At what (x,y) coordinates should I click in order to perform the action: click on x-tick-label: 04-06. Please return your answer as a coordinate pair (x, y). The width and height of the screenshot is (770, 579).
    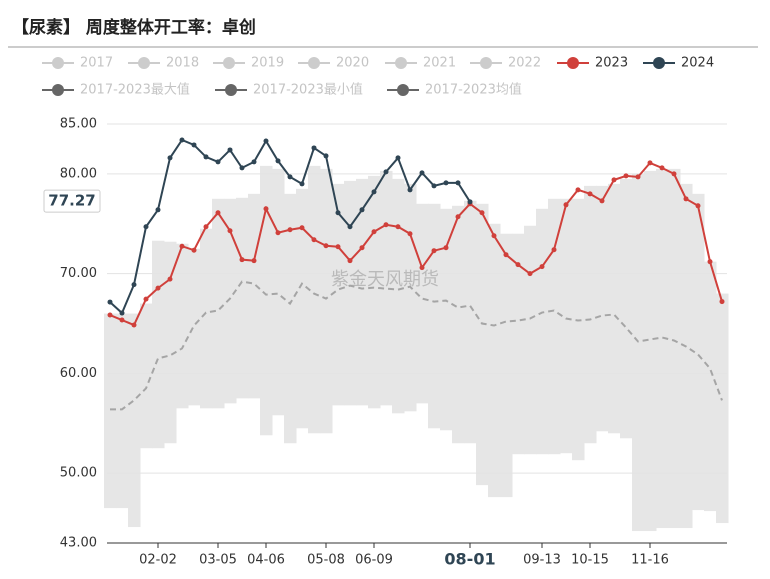
    Looking at the image, I should click on (266, 560).